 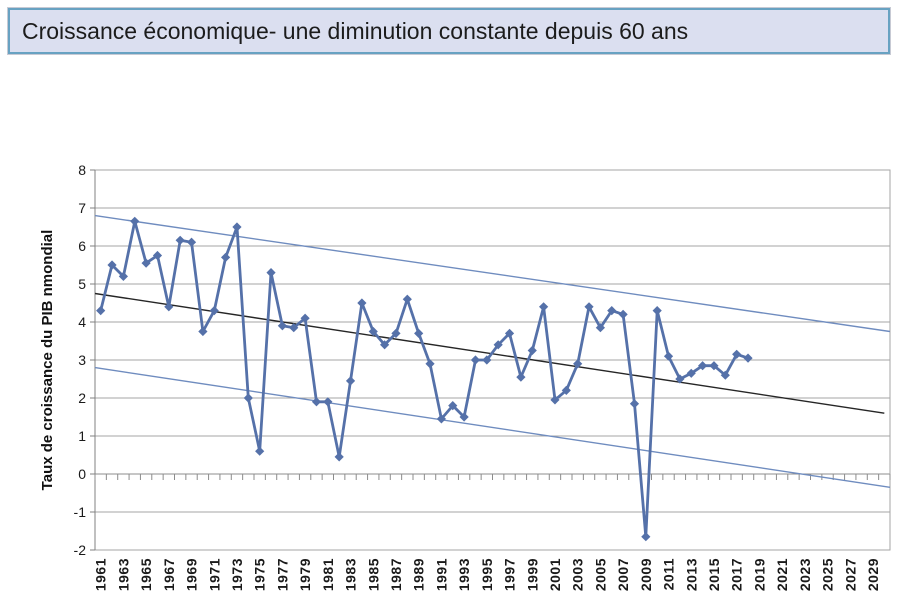 What do you see at coordinates (282, 574) in the screenshot?
I see `x-year-label: 1977` at bounding box center [282, 574].